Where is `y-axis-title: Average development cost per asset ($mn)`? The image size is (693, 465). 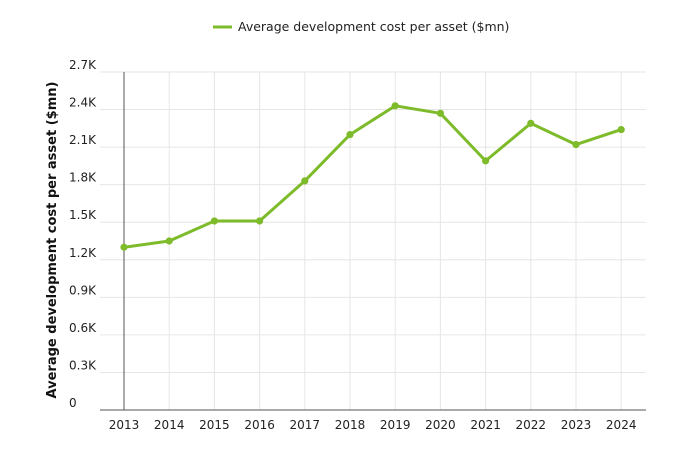 y-axis-title: Average development cost per asset ($mn) is located at coordinates (52, 240).